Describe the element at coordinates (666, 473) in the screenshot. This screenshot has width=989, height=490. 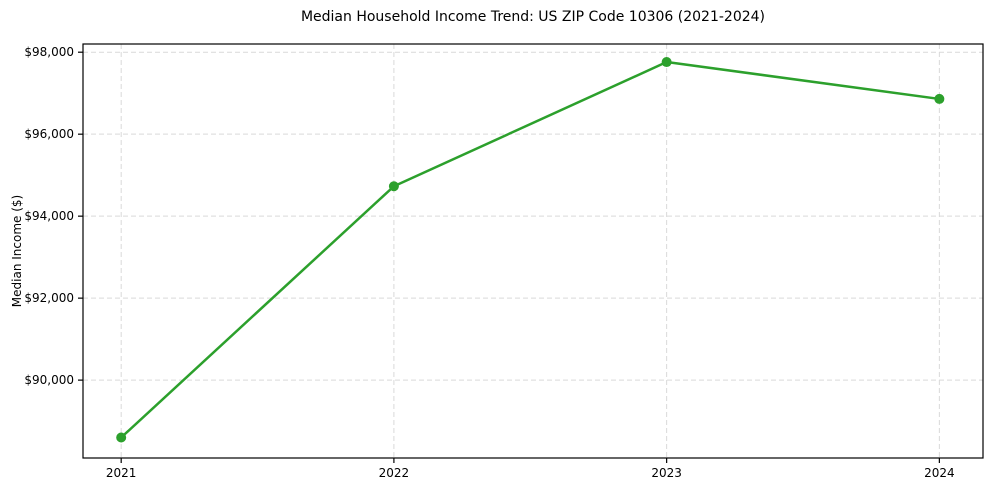
I see `x-tick-label: 2023` at that location.